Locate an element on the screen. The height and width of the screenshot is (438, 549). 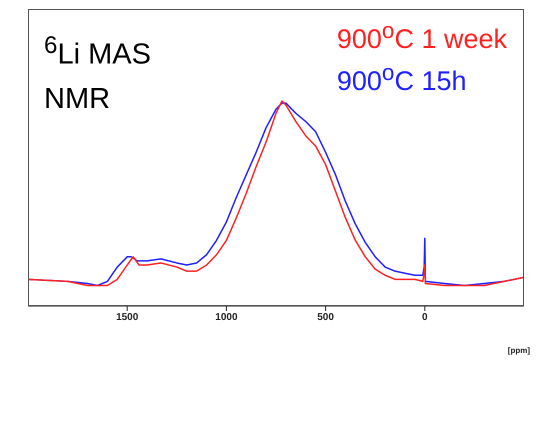
series-label: 900$^{o}$C 15h is located at coordinates (402, 78).